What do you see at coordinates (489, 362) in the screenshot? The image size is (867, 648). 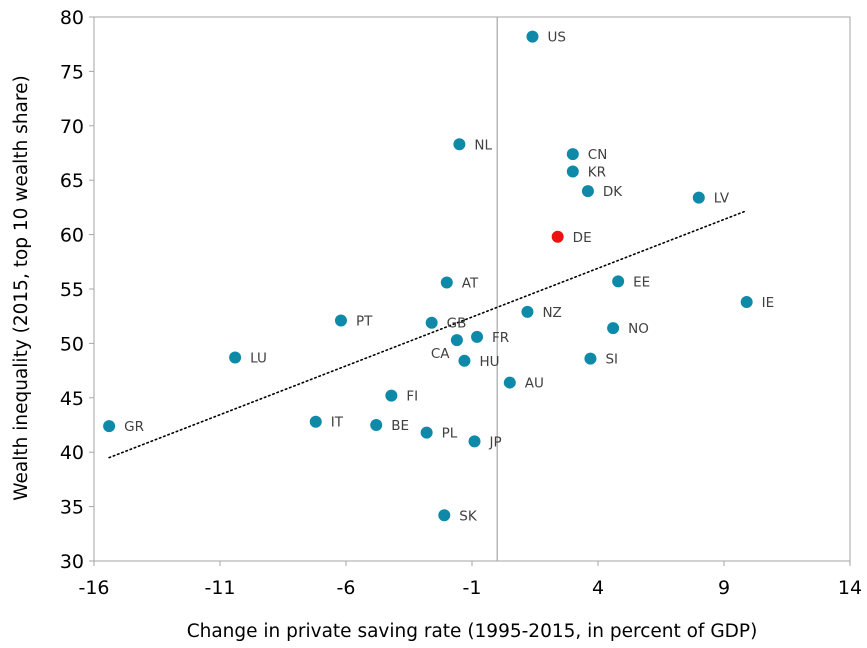 I see `point-label-hu: HU` at bounding box center [489, 362].